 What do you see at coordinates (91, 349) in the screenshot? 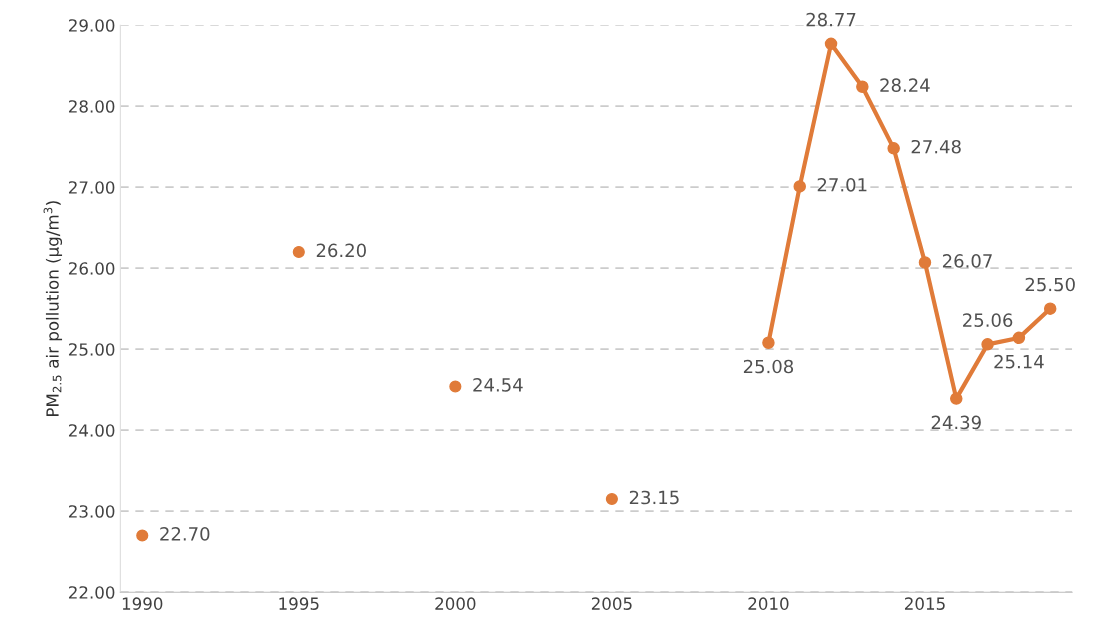
I see `y-tick-label: 25.00` at bounding box center [91, 349].